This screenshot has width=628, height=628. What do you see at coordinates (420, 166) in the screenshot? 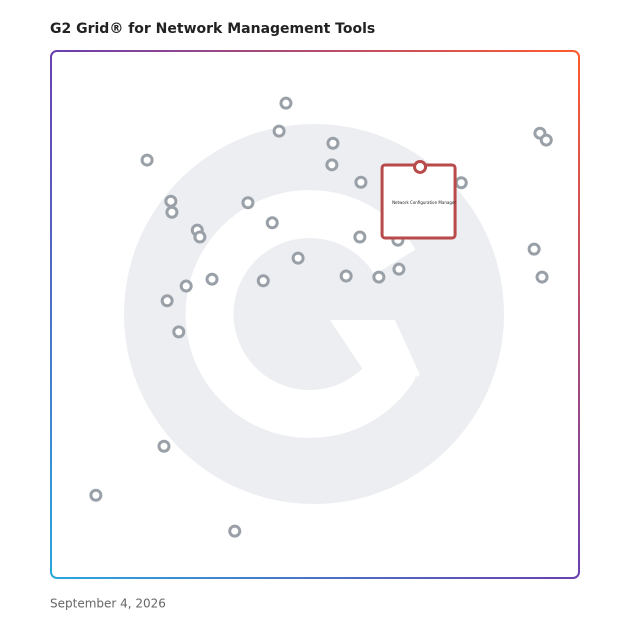
I see `highlight-dot` at bounding box center [420, 166].